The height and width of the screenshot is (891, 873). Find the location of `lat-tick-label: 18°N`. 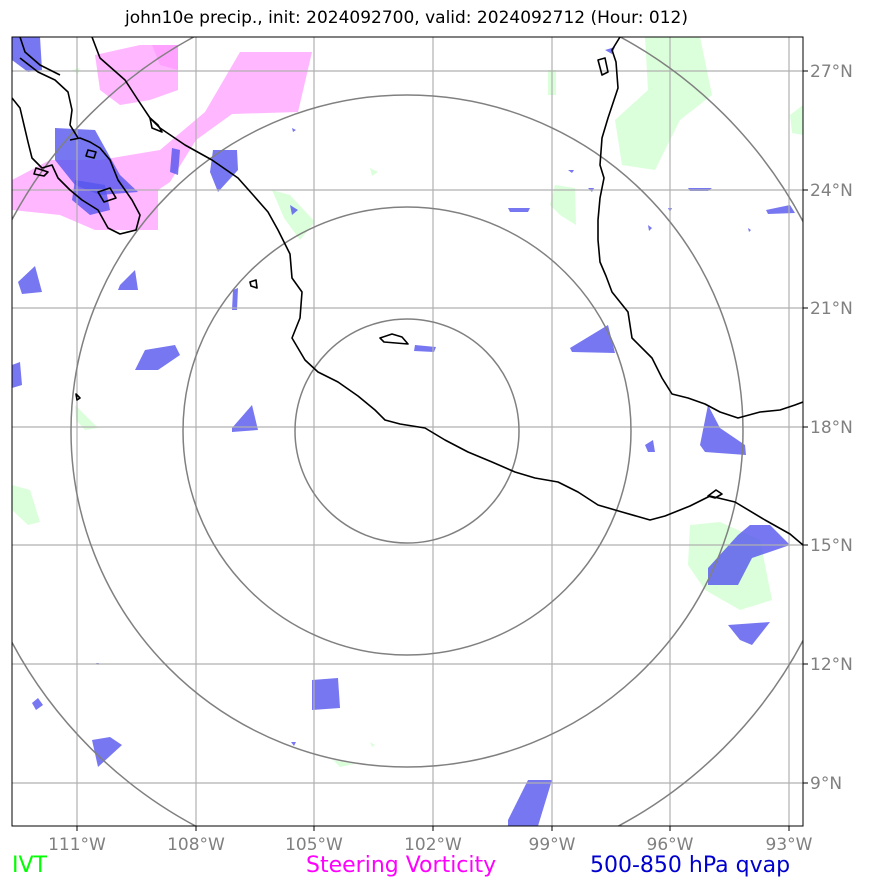

lat-tick-label: 18°N is located at coordinates (831, 428).